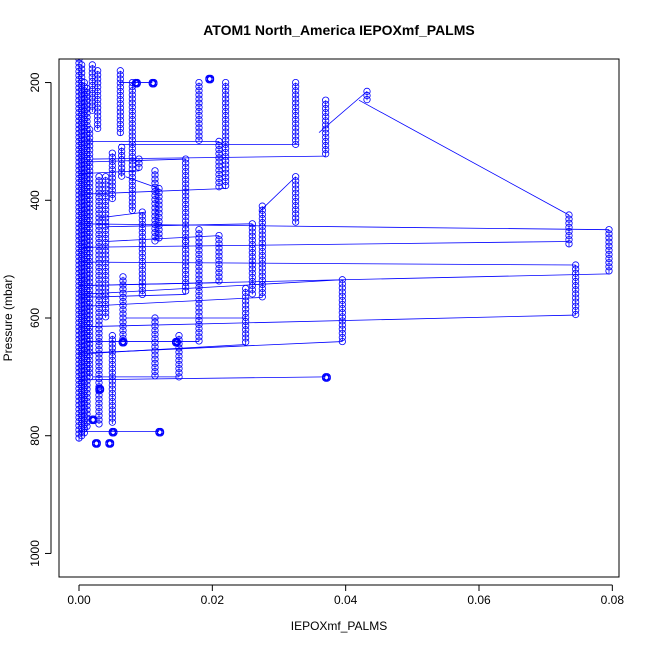 Image resolution: width=650 pixels, height=650 pixels. What do you see at coordinates (35, 82) in the screenshot?
I see `y-tick-label: 200` at bounding box center [35, 82].